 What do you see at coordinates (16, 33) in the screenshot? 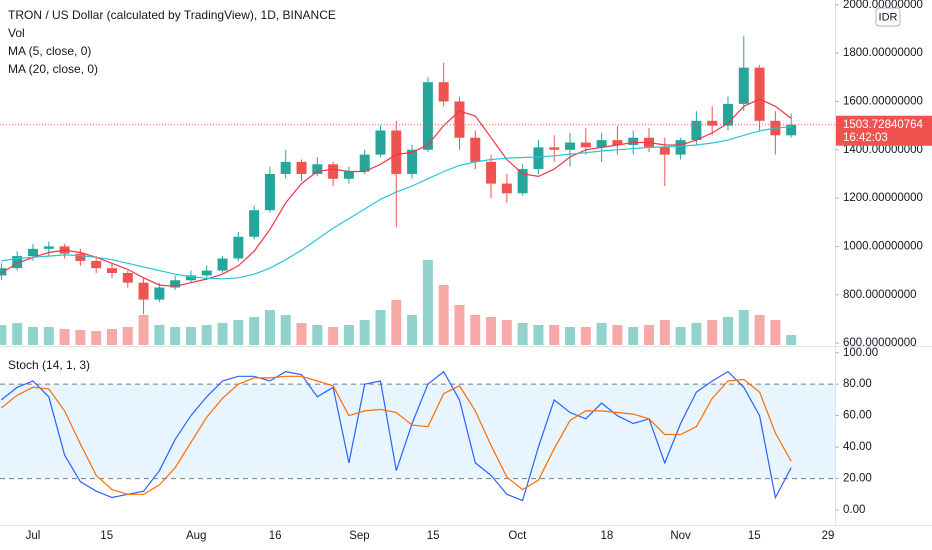
I see `legend-volume: Vol` at bounding box center [16, 33].